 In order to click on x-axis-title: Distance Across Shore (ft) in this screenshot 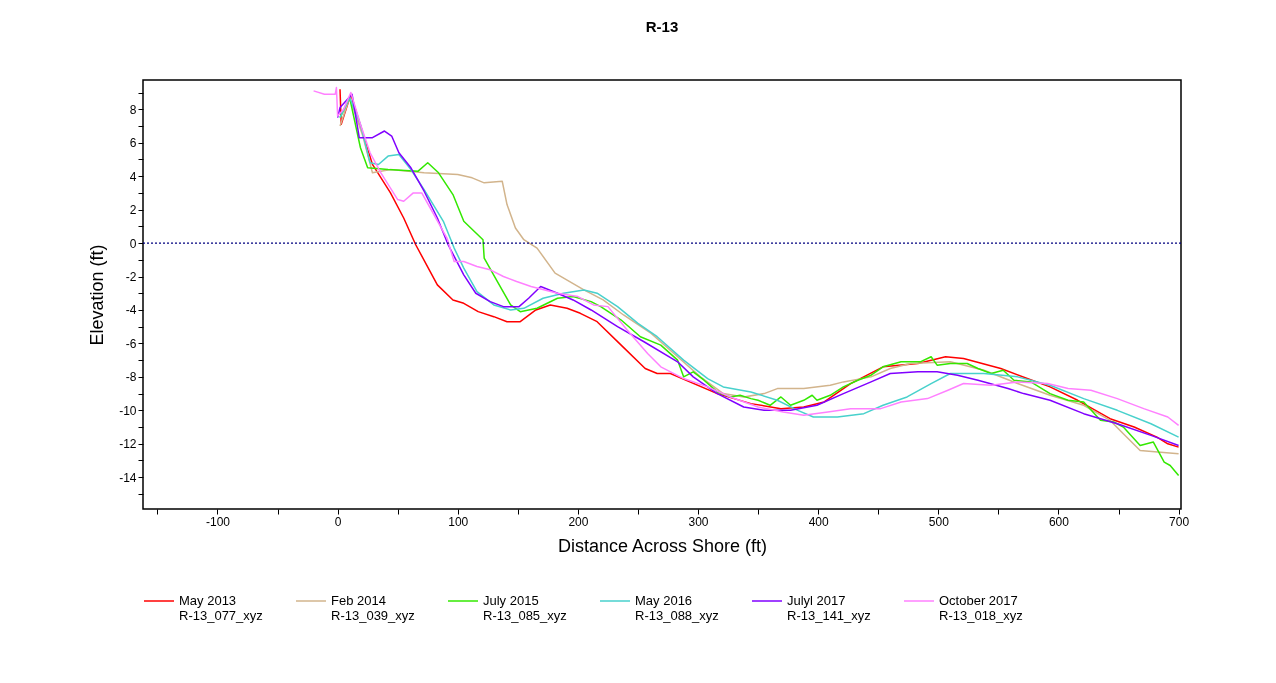, I will do `click(662, 545)`.